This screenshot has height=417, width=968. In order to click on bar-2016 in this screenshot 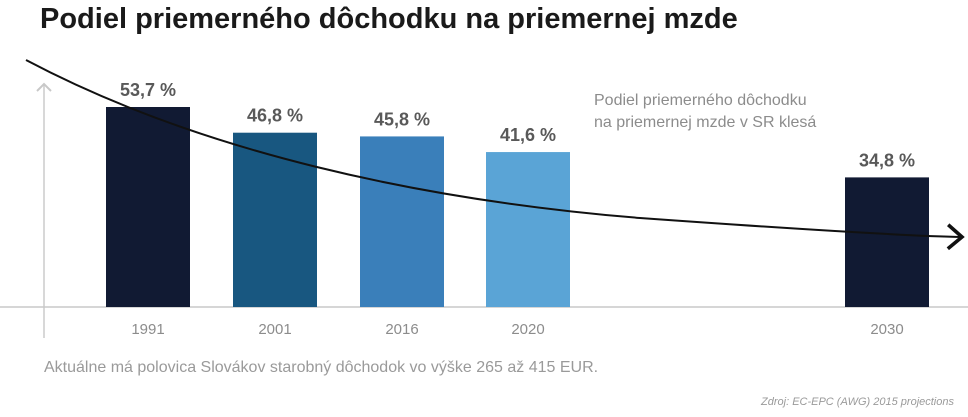, I will do `click(402, 221)`.